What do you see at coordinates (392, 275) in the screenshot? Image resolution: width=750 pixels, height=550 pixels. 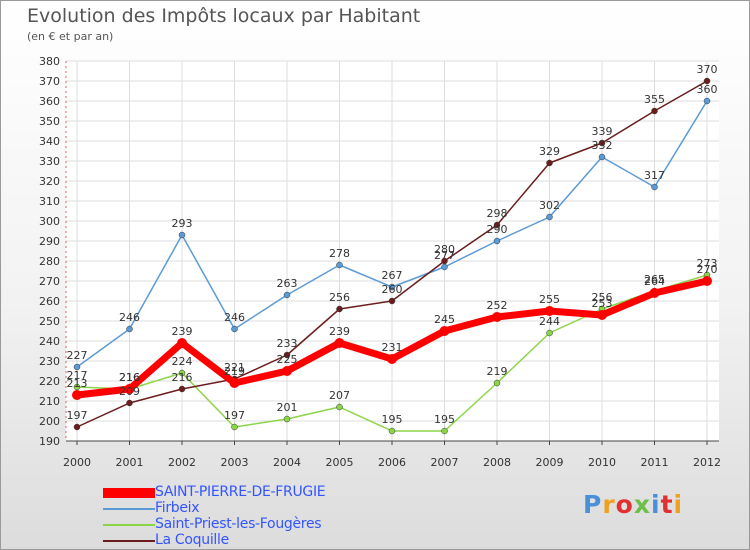 I see `data-label: 267` at bounding box center [392, 275].